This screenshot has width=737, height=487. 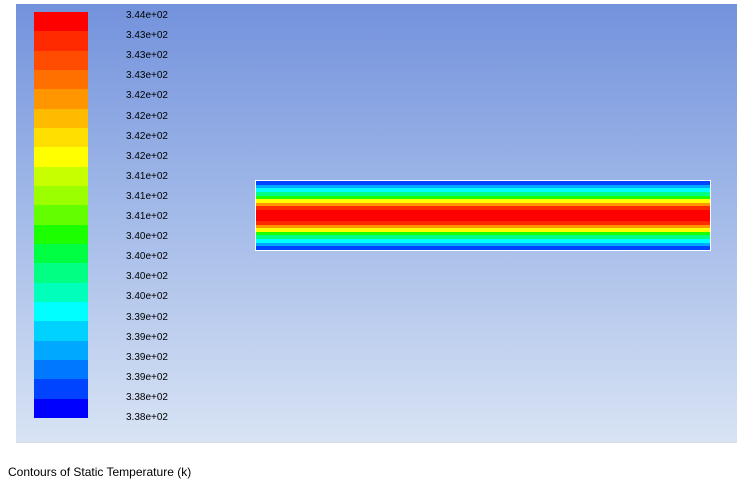 What do you see at coordinates (368, 465) in the screenshot?
I see `caption-band` at bounding box center [368, 465].